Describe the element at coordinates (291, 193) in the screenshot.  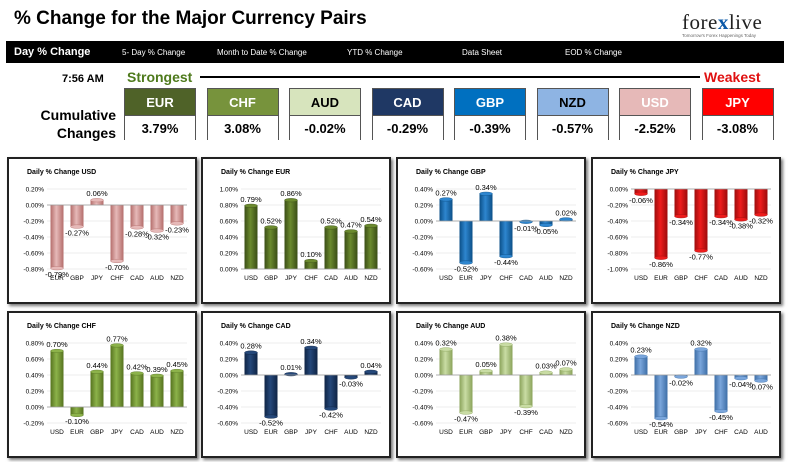
I see `data-label: 0.86%` at that location.